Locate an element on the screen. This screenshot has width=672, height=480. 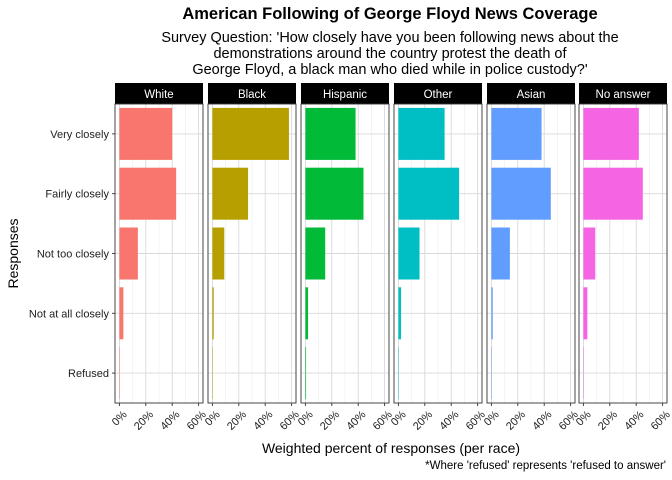
facet-strip-label: No answer is located at coordinates (623, 95).